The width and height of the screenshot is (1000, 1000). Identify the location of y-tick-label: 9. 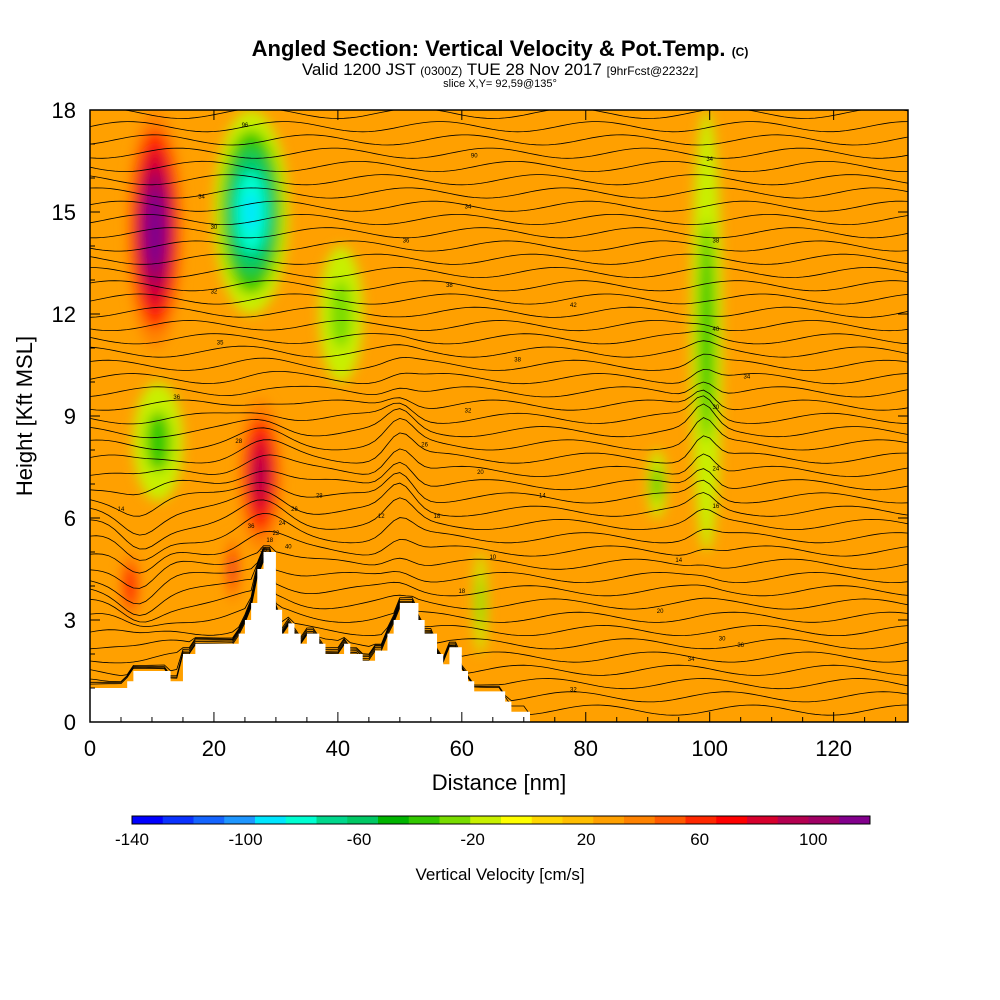
(70, 416).